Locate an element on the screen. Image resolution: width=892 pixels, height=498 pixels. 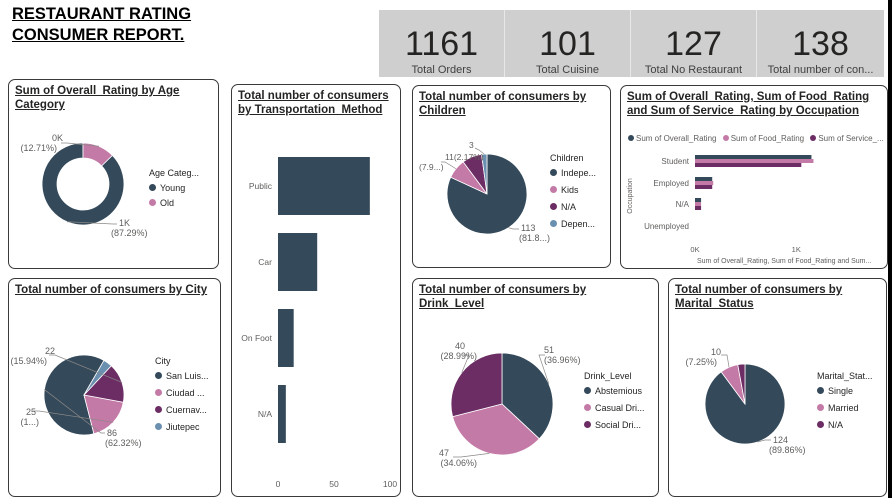
drink-level-pie-chart: 51(36.96%) 47(34.06%) 40(28.99%) is located at coordinates (510, 404).